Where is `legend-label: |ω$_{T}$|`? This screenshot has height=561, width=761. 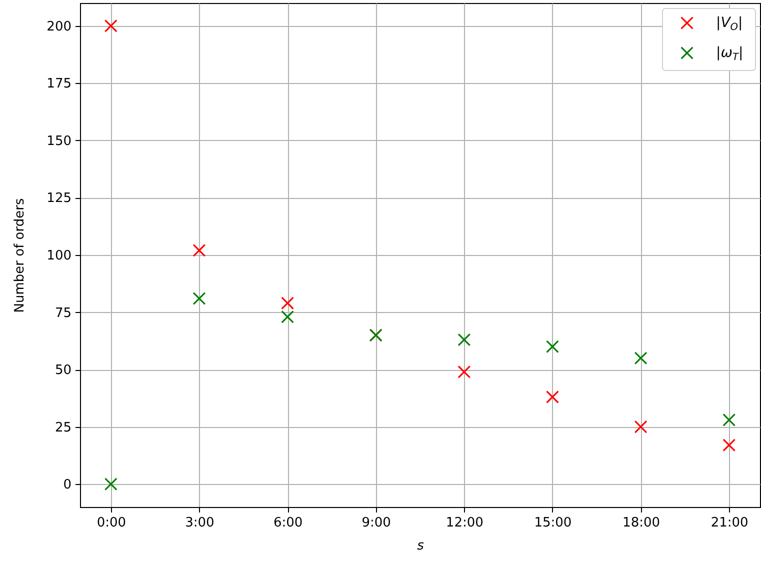
legend-label: |ω$_{T}$| is located at coordinates (730, 53).